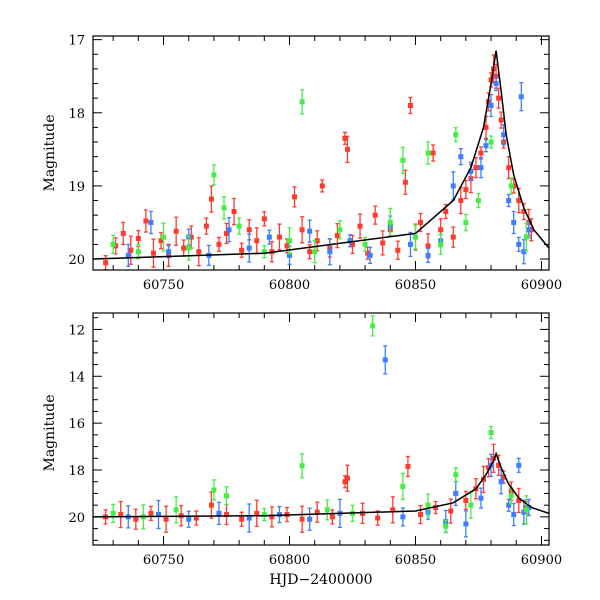  Describe the element at coordinates (76, 41) in the screenshot. I see `y-tick-label: 17` at that location.